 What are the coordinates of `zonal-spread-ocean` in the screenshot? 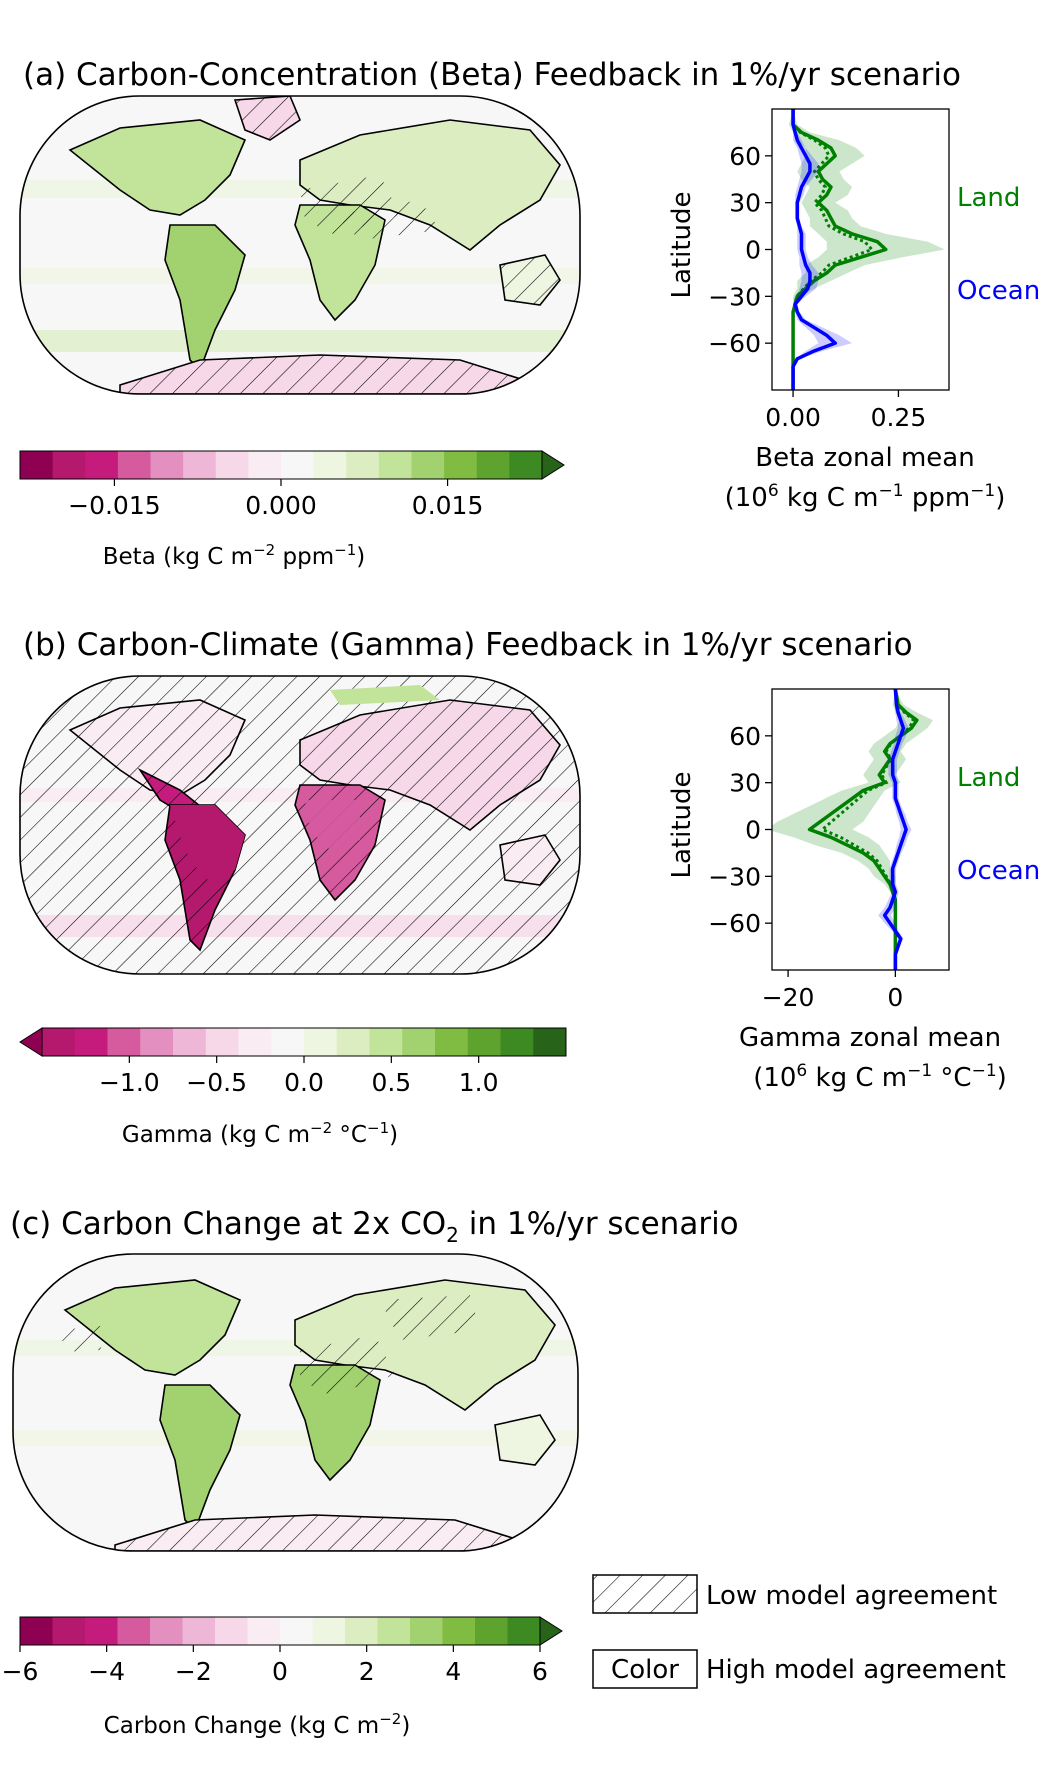 It's located at (823, 249).